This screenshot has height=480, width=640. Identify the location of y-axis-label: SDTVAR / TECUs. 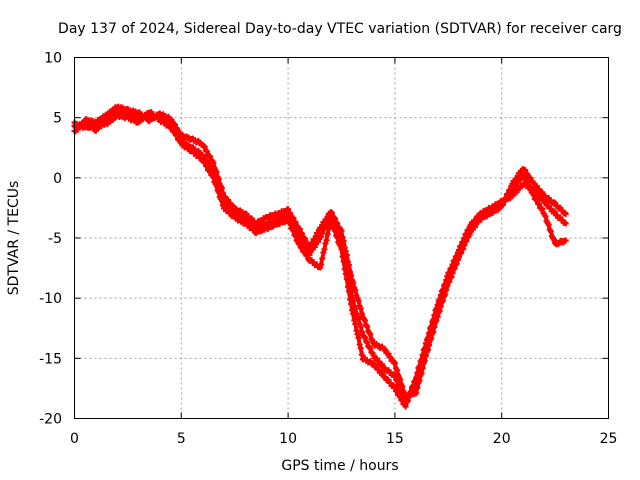
(14, 238).